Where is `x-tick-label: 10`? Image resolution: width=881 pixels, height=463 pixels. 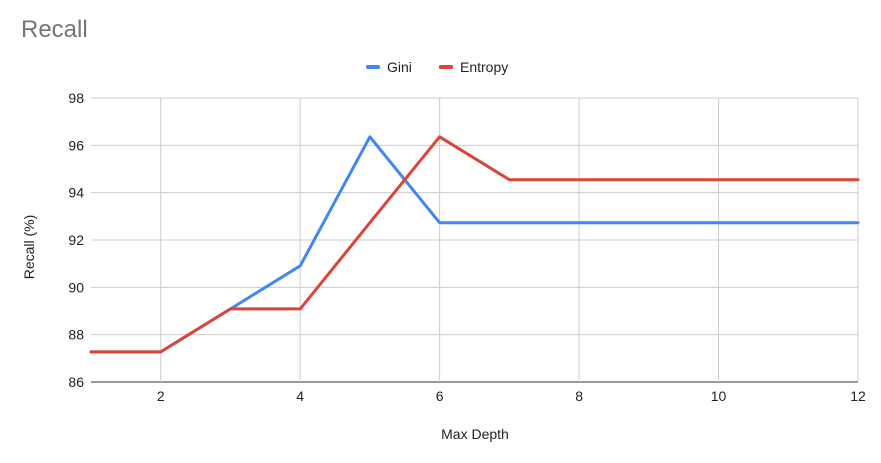 x-tick-label: 10 is located at coordinates (719, 396).